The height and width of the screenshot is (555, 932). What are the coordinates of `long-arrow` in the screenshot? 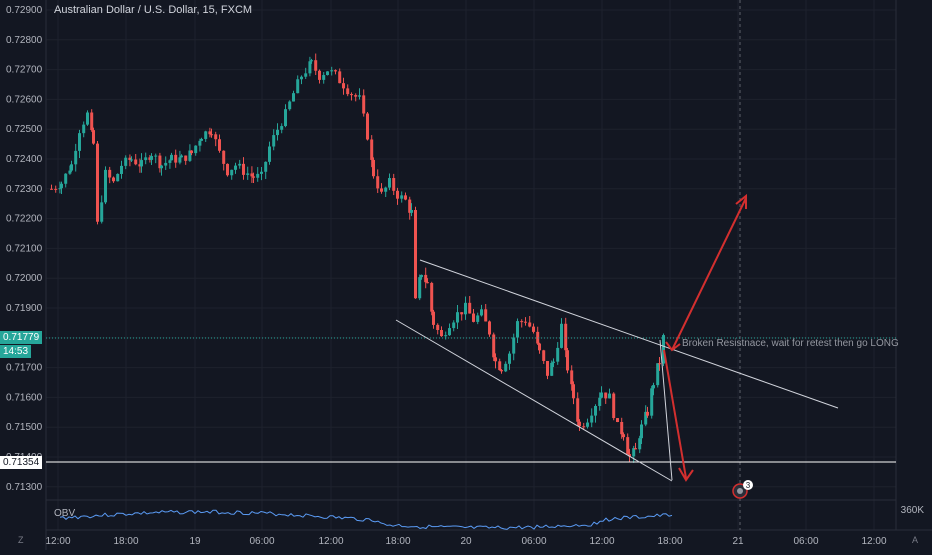 It's located at (709, 272).